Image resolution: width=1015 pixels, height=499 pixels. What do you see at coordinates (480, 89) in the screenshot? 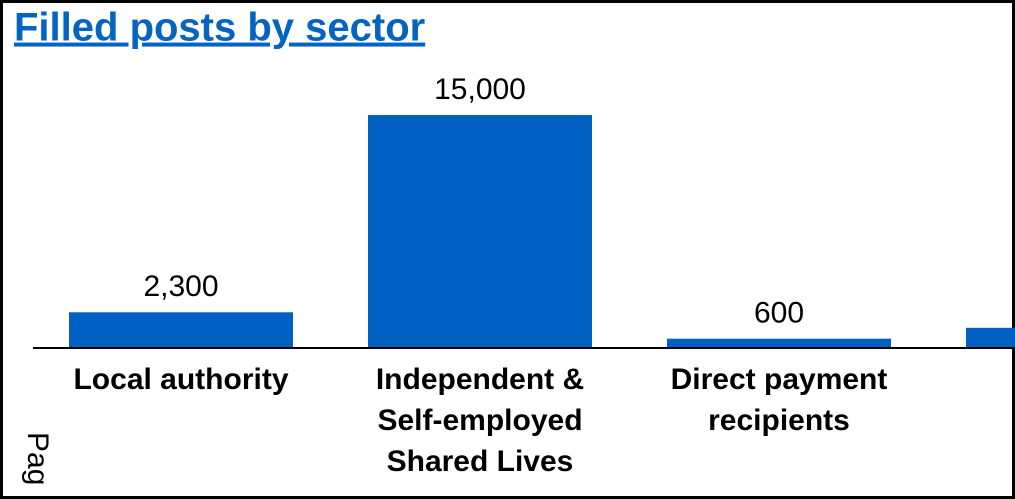
I see `value-label: 15,000` at bounding box center [480, 89].